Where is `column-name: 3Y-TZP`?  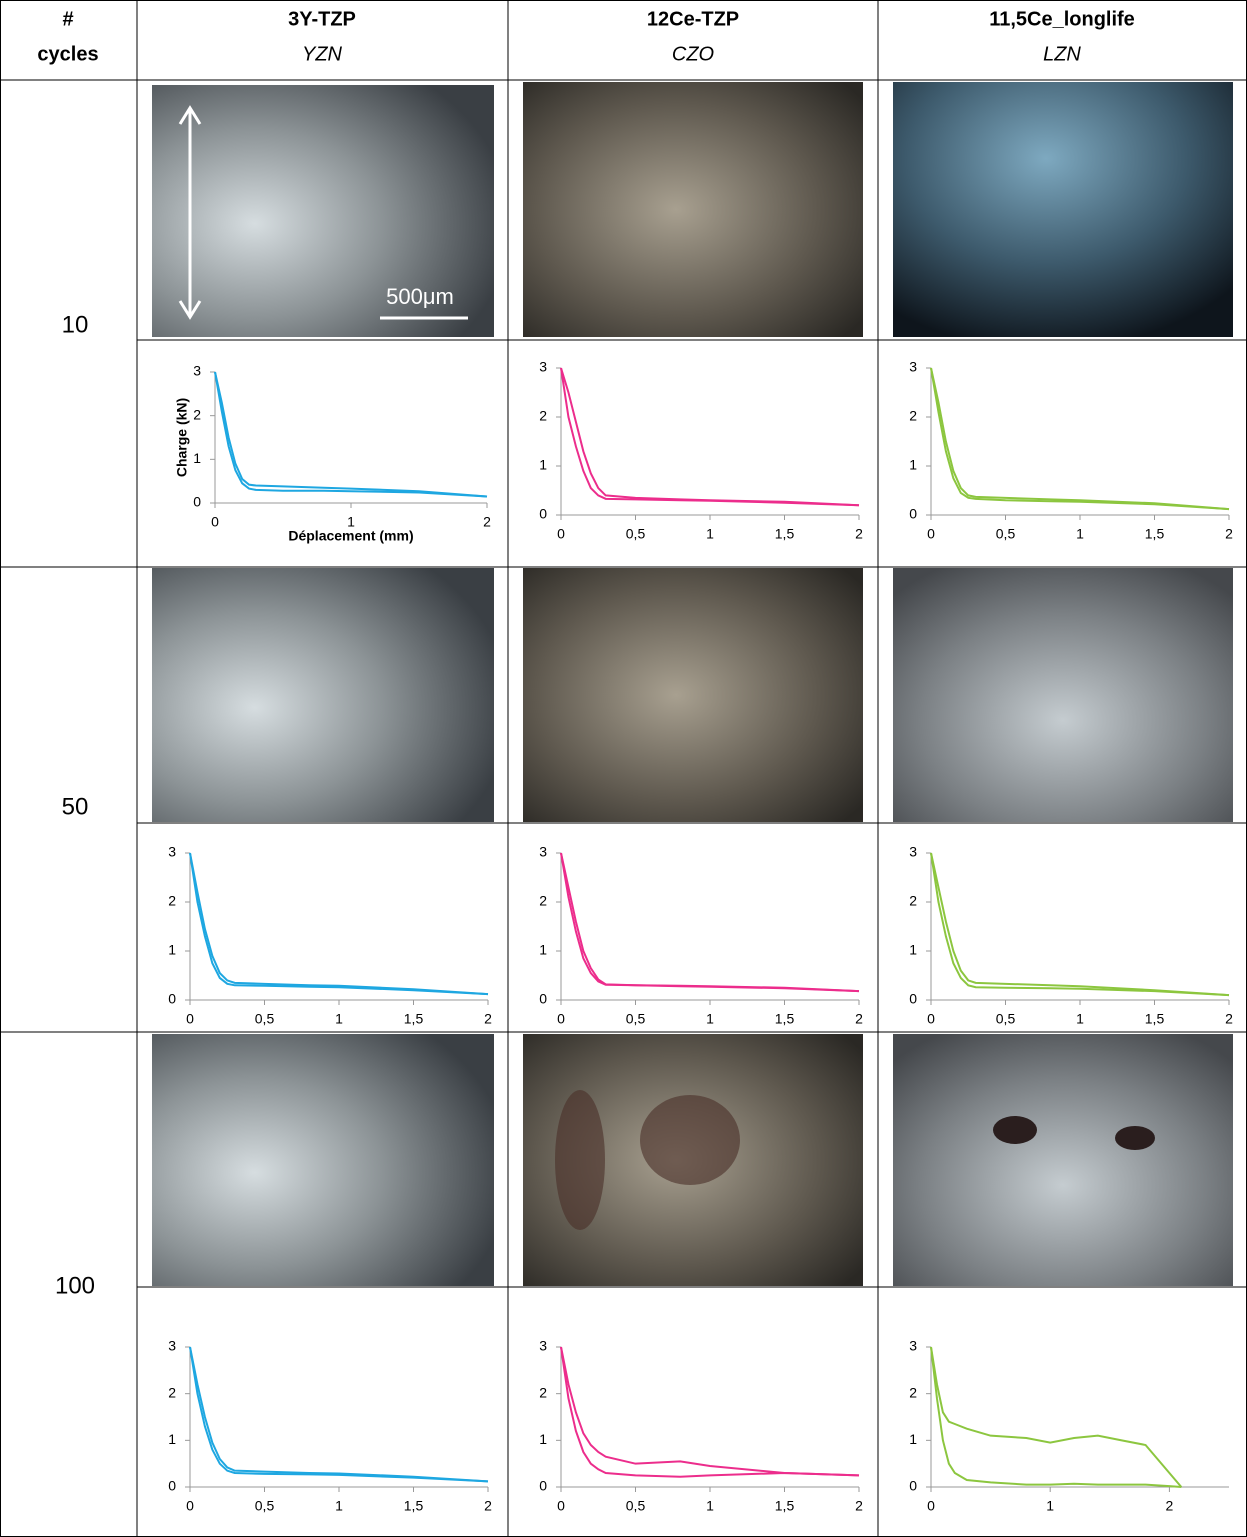
column-name: 3Y-TZP is located at coordinates (322, 19).